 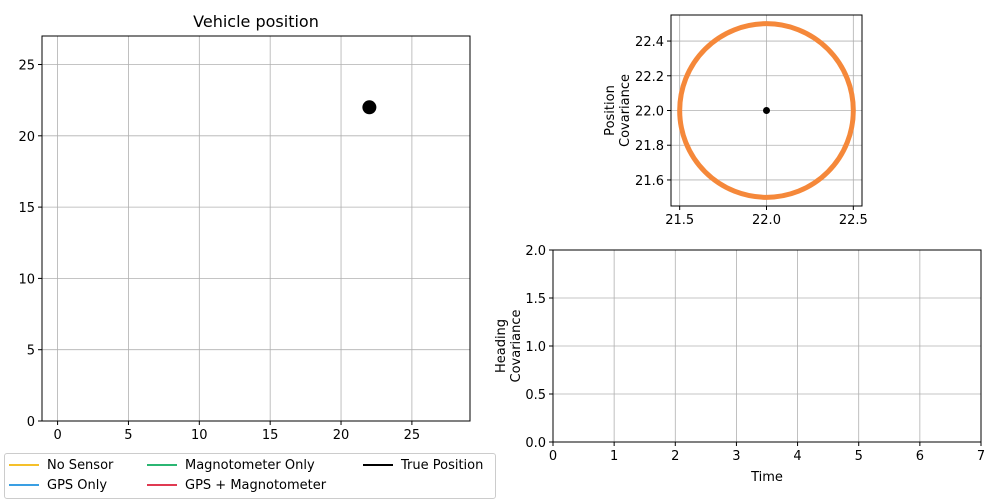 I want to click on x-tick-label: 7, so click(x=981, y=456).